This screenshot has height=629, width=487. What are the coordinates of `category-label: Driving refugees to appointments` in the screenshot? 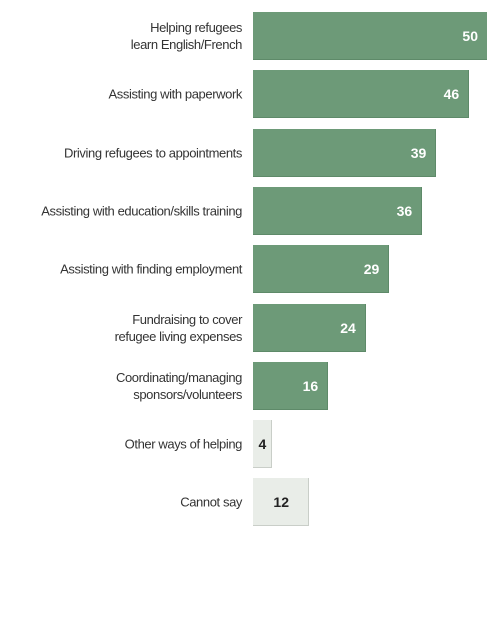 It's located at (153, 153).